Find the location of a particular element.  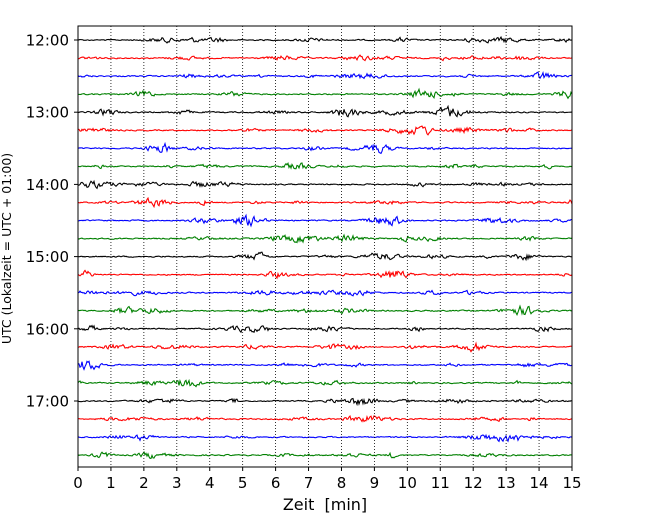

x-tick-label: 0 is located at coordinates (78, 483).